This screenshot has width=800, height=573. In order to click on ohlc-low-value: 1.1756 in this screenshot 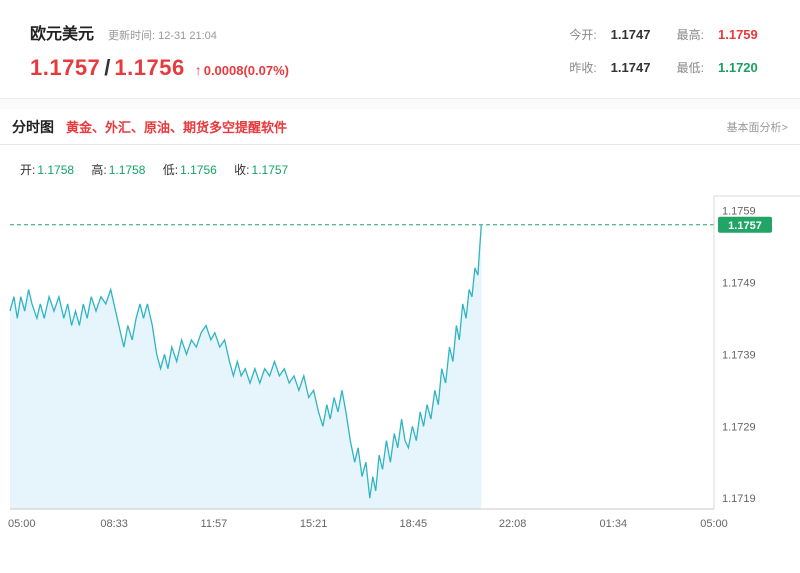, I will do `click(198, 170)`.